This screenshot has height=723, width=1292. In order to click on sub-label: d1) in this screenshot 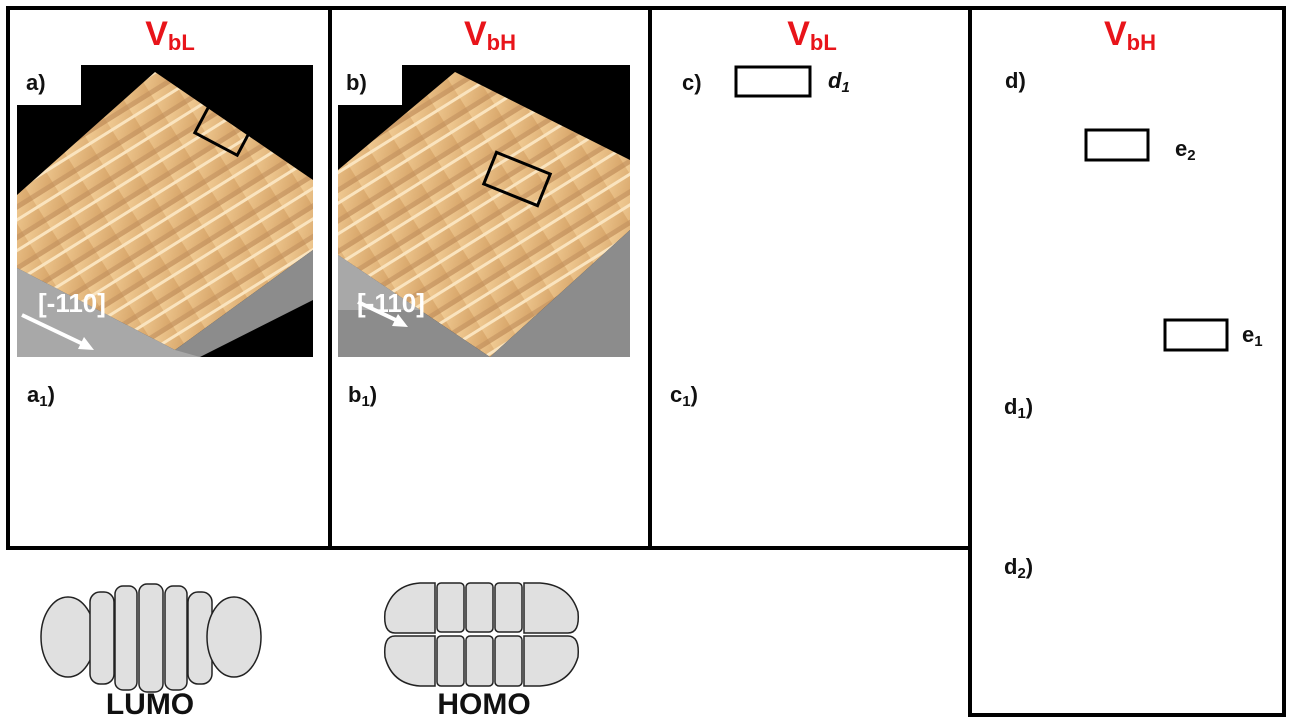, I will do `click(1018, 408)`.